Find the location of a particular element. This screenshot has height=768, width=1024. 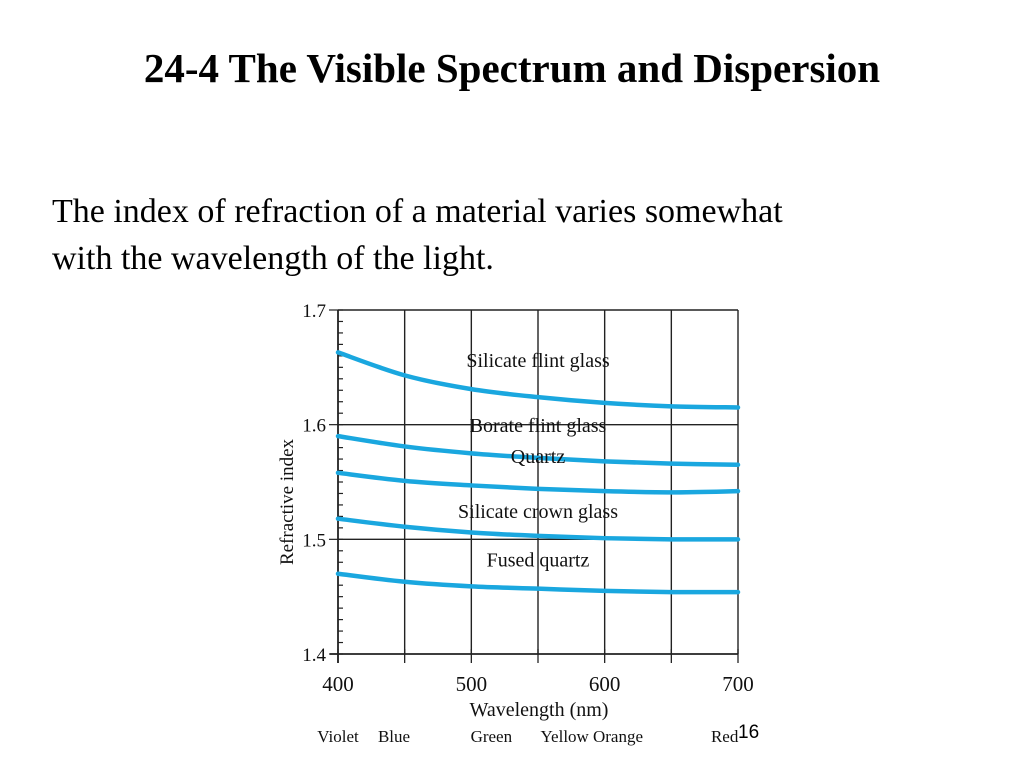

x-axis-title: Wavelength (nm) is located at coordinates (539, 710).